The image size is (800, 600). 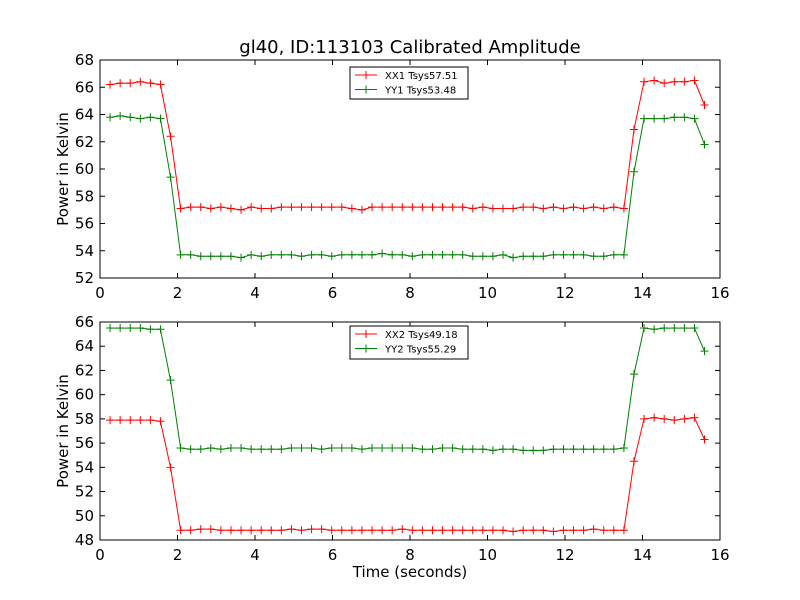 I want to click on legend-label: YY2 Tsys55.29, so click(x=420, y=350).